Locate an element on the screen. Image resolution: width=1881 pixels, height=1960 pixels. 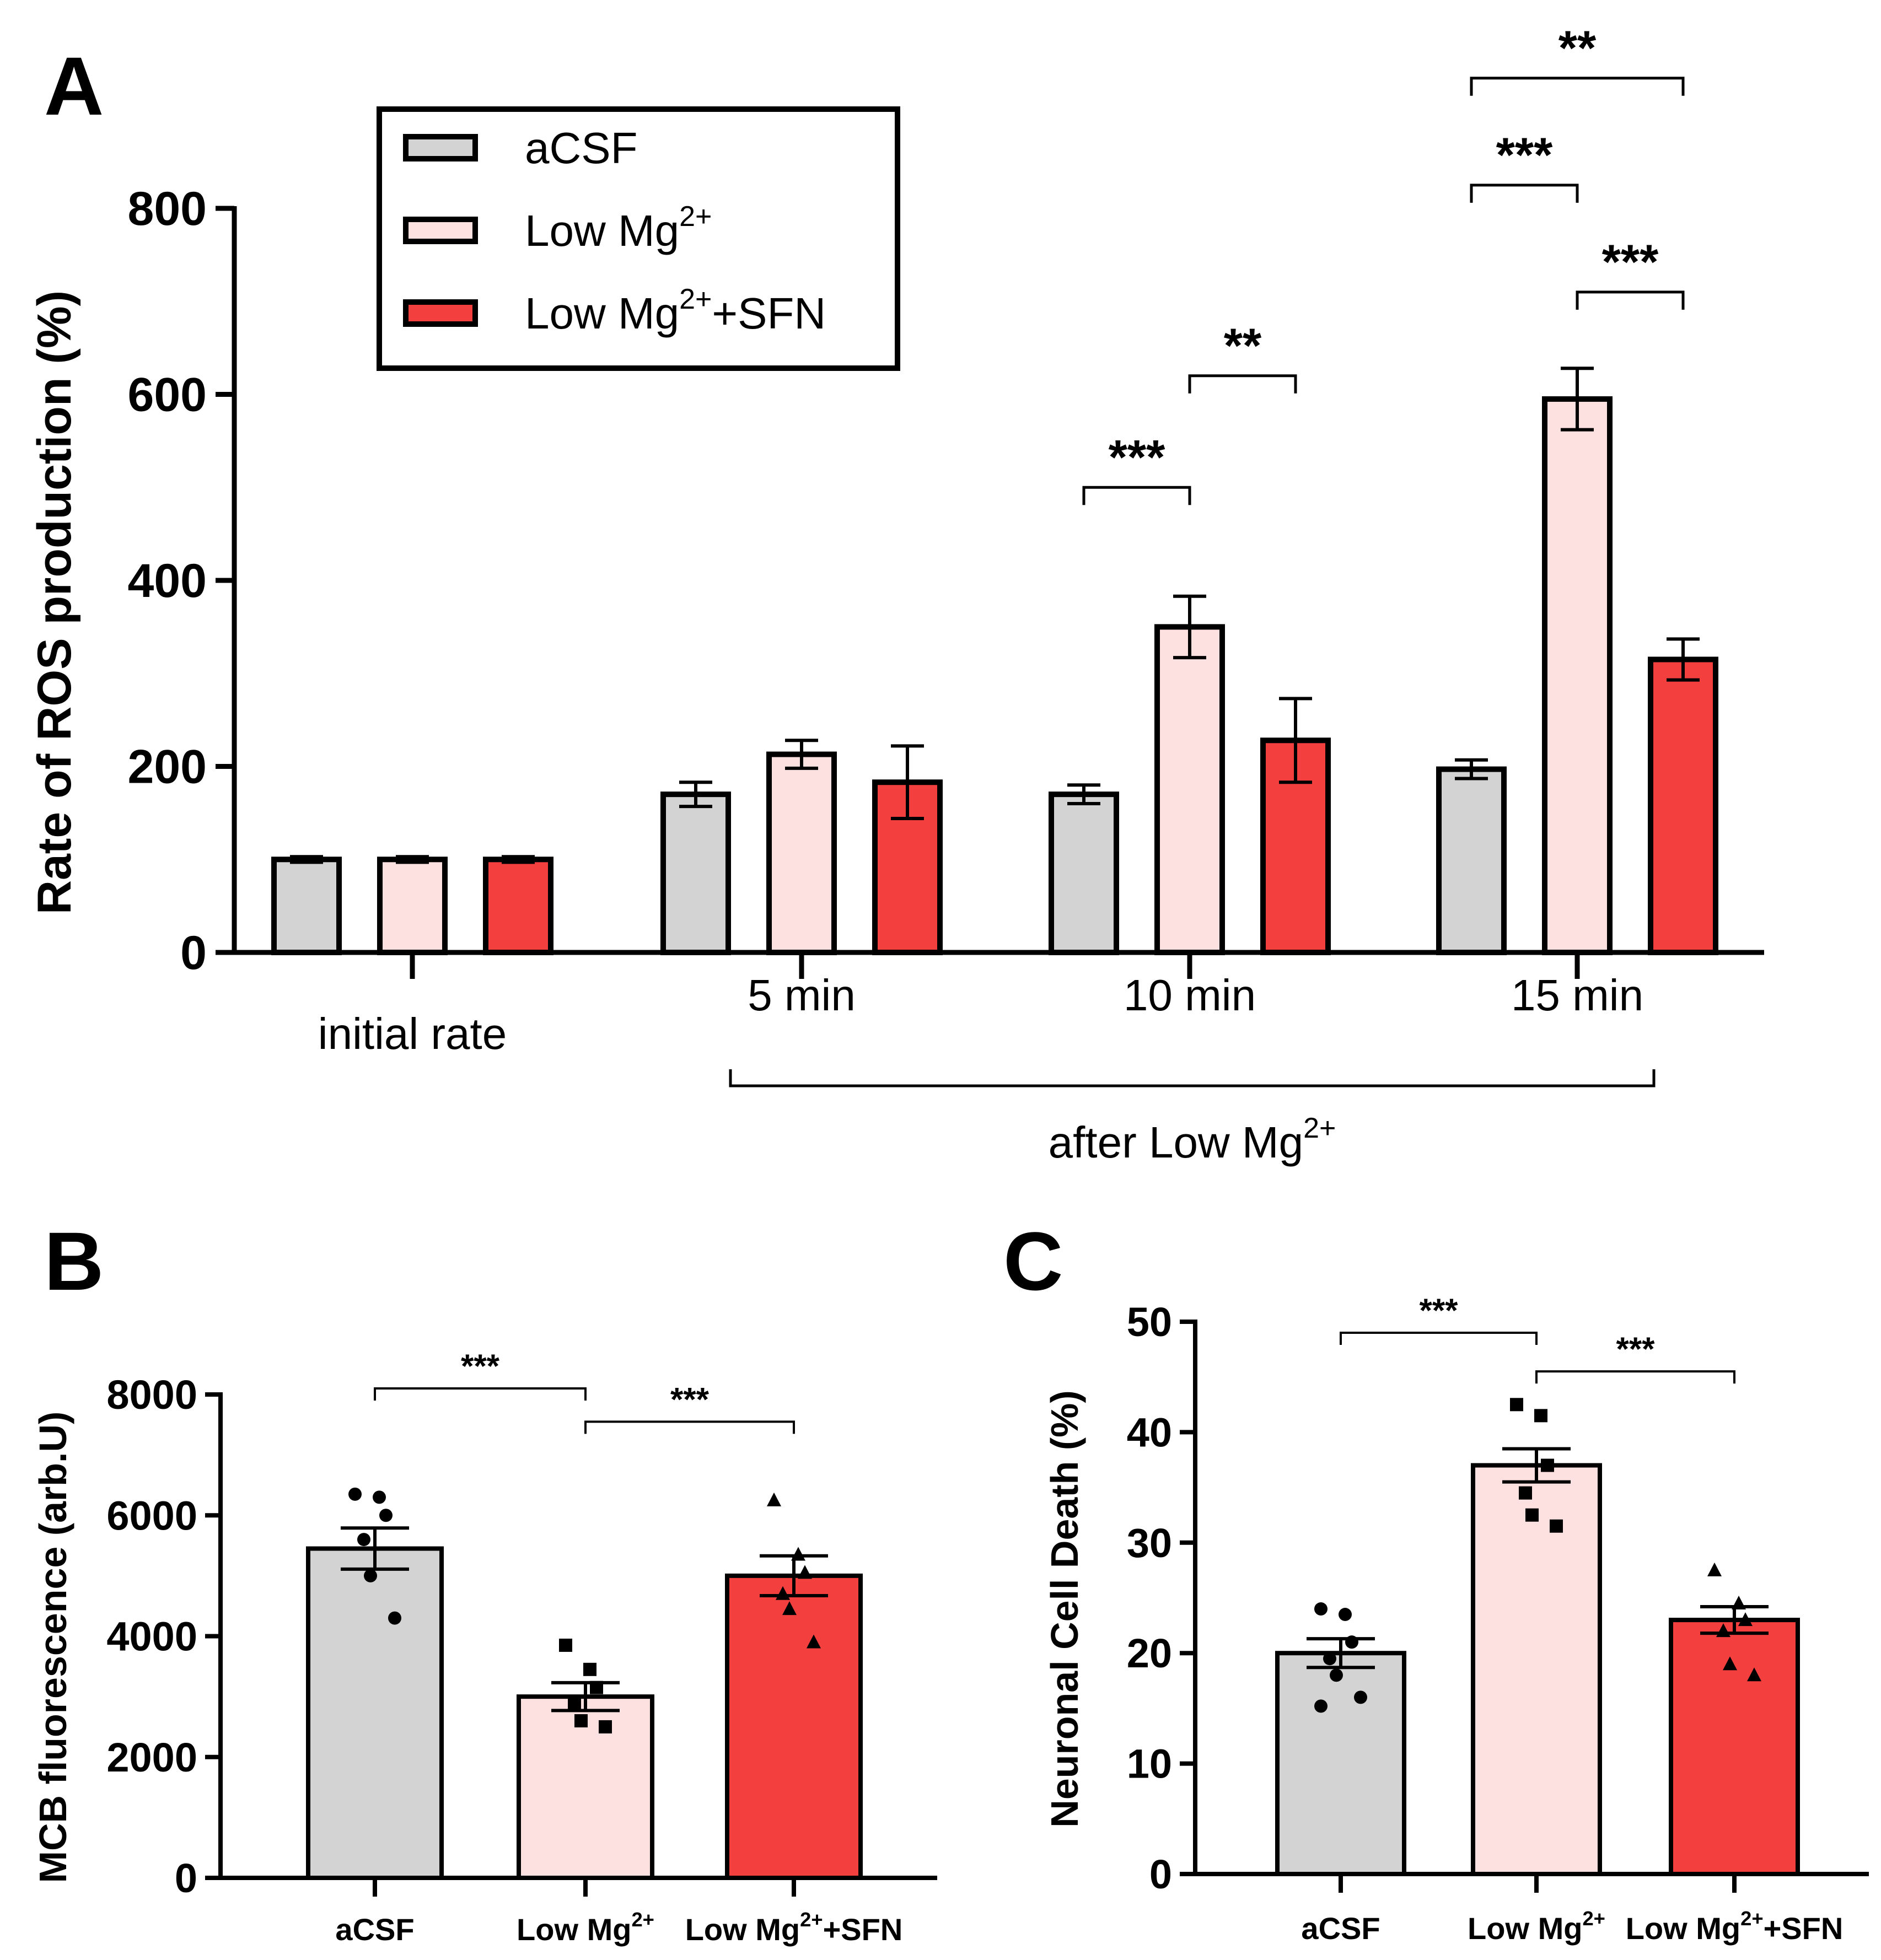
panel-label-c: C is located at coordinates (1033, 1261).